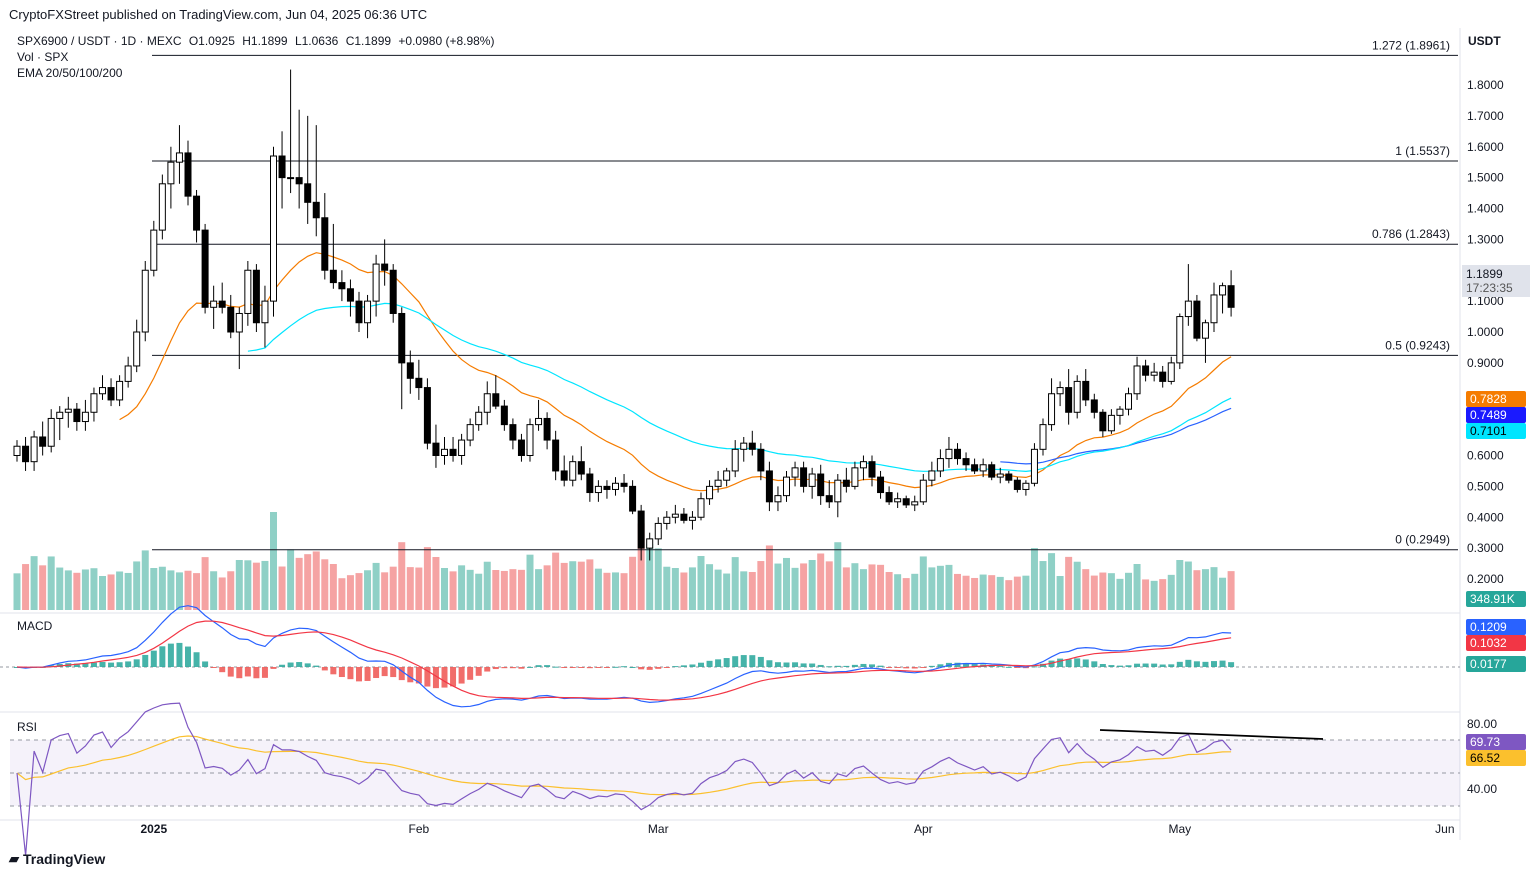  I want to click on time-tick: Feb, so click(419, 829).